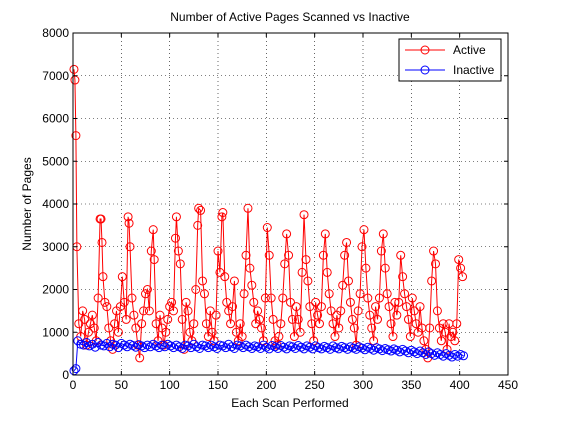 This screenshot has width=561, height=425. Describe the element at coordinates (55, 76) in the screenshot. I see `y-tick-label: 7000` at that location.